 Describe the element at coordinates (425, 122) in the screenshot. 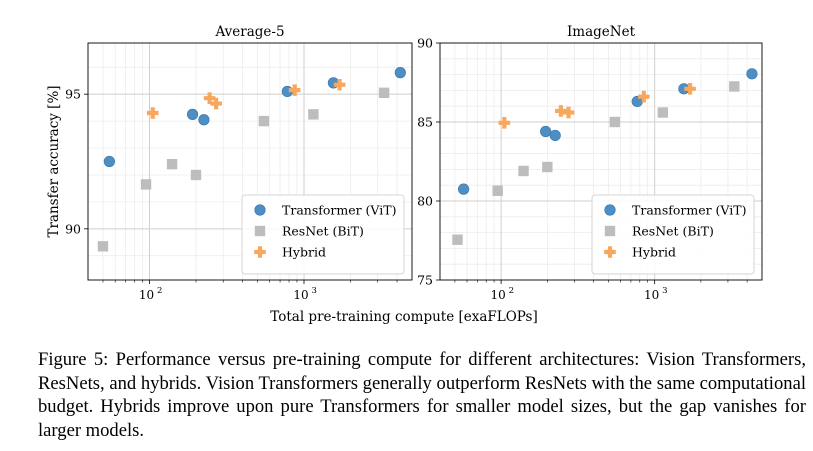

I see `y-tick-label: 85` at that location.